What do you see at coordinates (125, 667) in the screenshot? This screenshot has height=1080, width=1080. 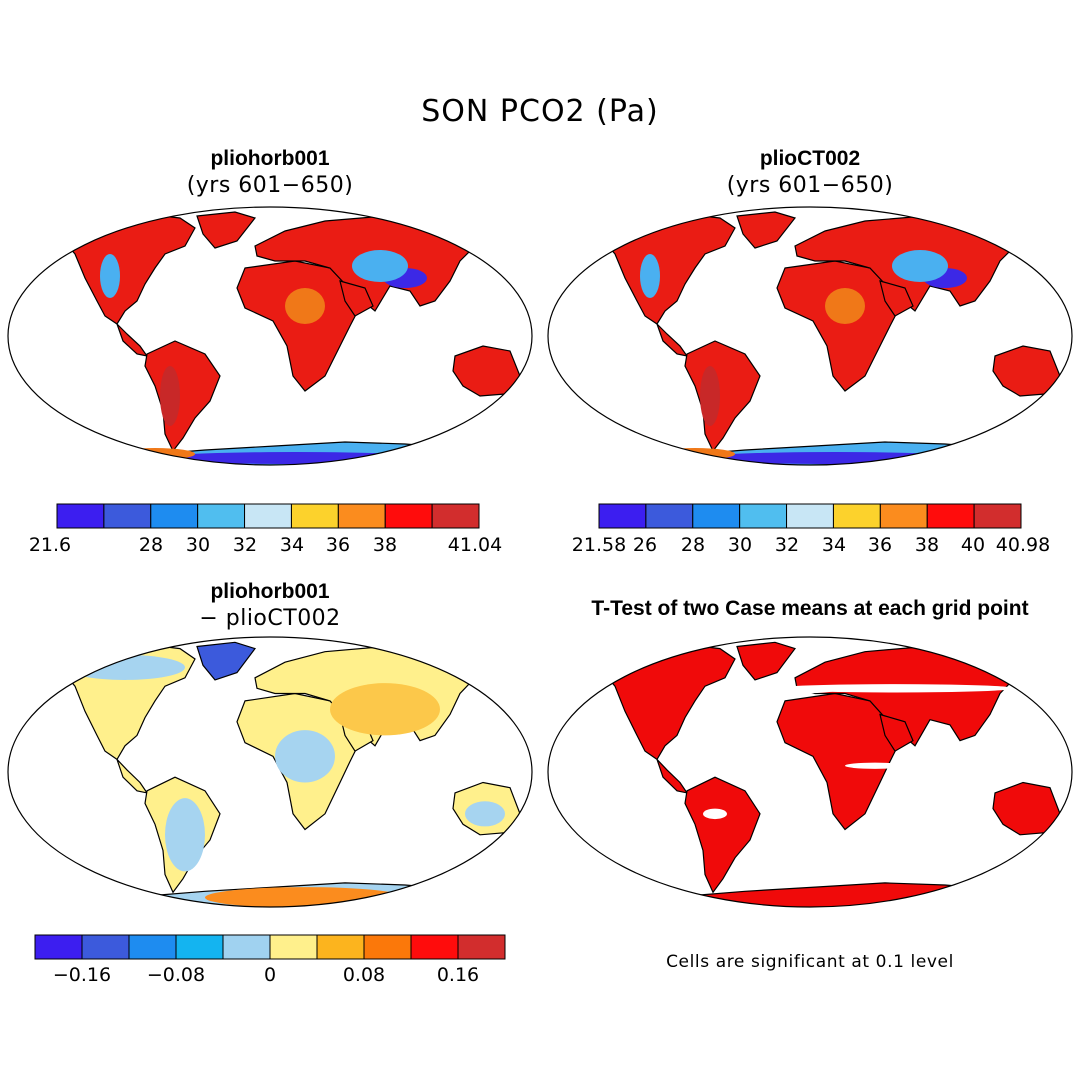 I see `region-arctic-decrease` at bounding box center [125, 667].